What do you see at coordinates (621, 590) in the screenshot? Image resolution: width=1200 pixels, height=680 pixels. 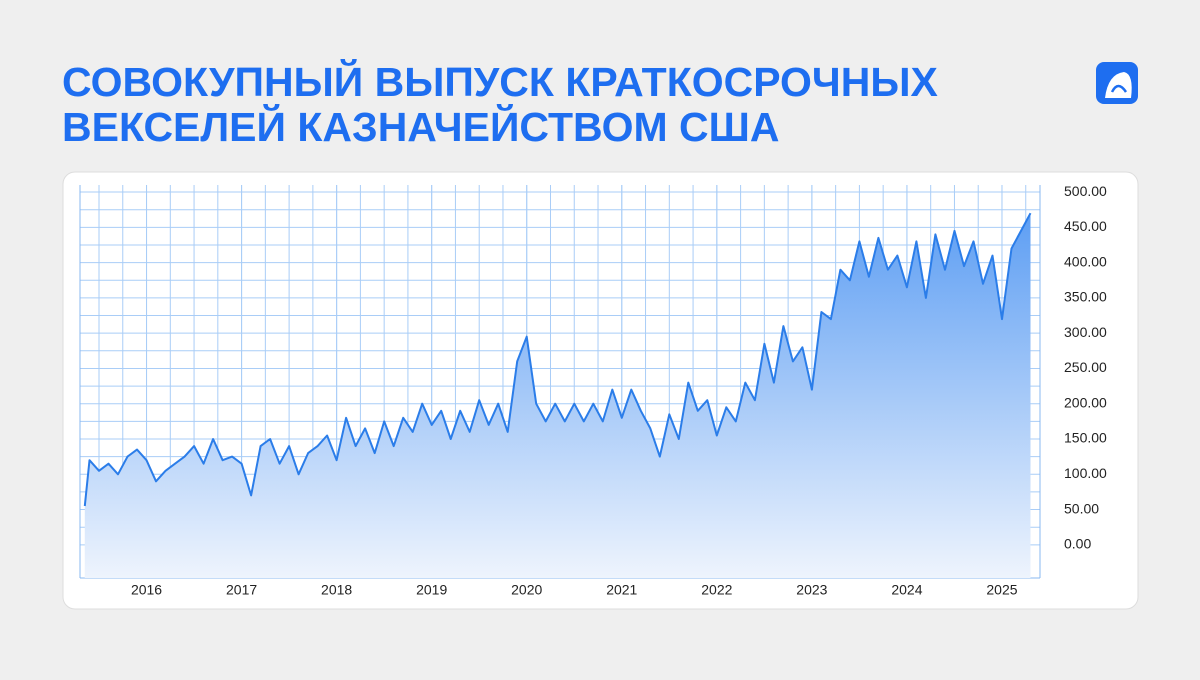 I see `x-tick-label: 2021` at bounding box center [621, 590].